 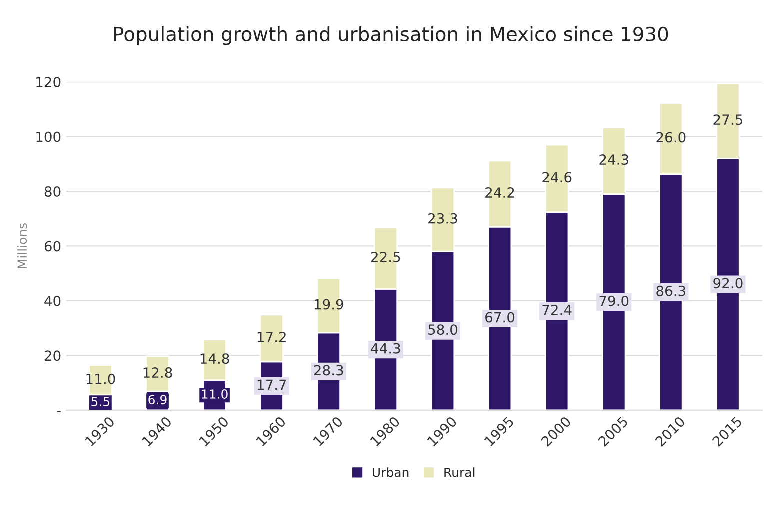 I want to click on data-label: 67.0, so click(x=500, y=317).